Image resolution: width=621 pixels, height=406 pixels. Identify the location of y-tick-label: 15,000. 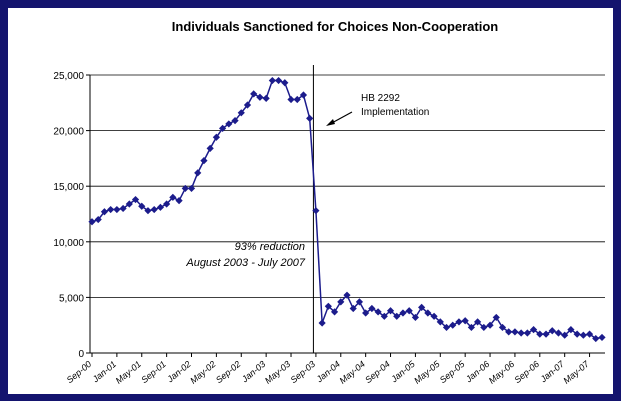
(68, 187).